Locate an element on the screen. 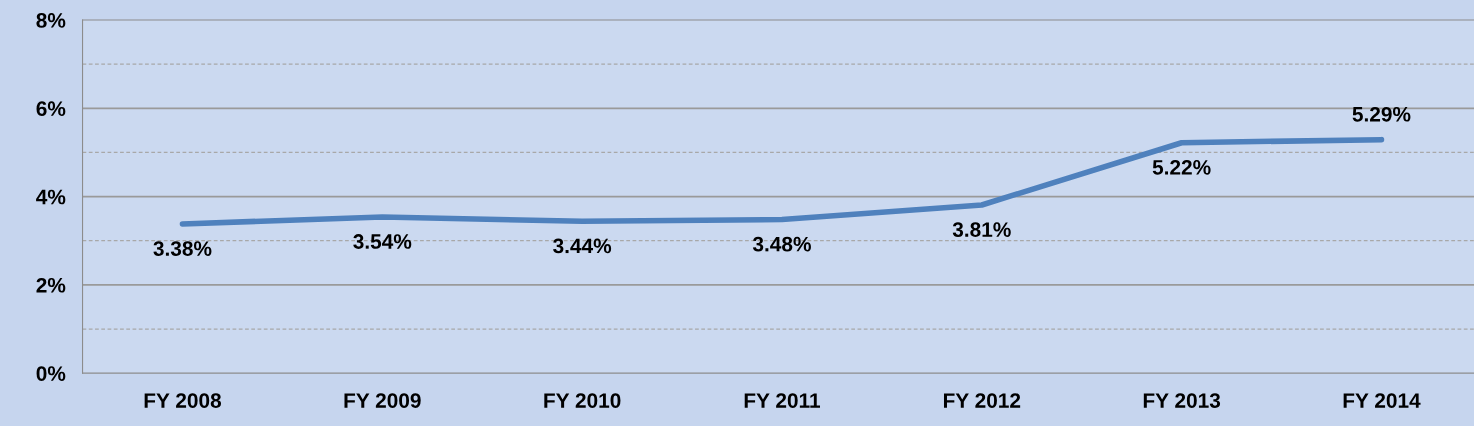 This screenshot has height=426, width=1474. data-label: 3.54% is located at coordinates (382, 241).